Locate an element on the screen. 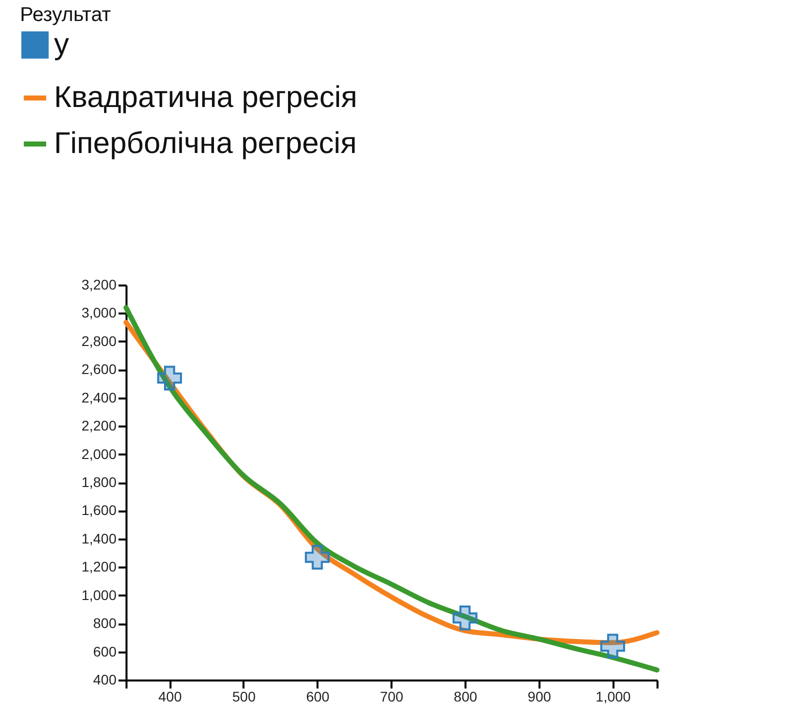 Image resolution: width=789 pixels, height=725 pixels. y-tick-label: 1,400 is located at coordinates (99, 538).